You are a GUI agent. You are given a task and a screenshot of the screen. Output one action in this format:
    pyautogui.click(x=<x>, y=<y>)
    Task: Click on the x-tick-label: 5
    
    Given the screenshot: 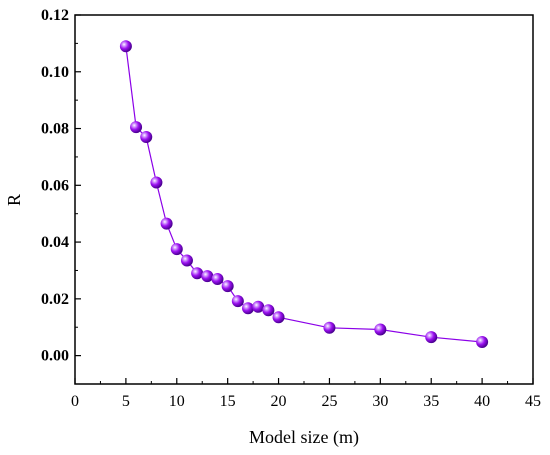 What is the action you would take?
    pyautogui.click(x=126, y=401)
    